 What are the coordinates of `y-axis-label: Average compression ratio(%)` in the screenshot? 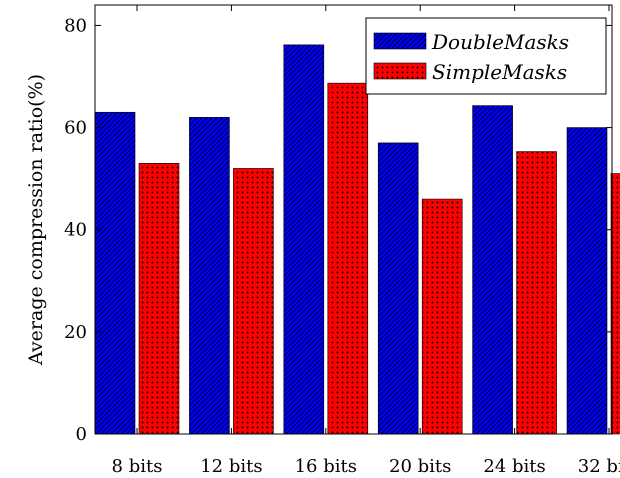 It's located at (36, 220).